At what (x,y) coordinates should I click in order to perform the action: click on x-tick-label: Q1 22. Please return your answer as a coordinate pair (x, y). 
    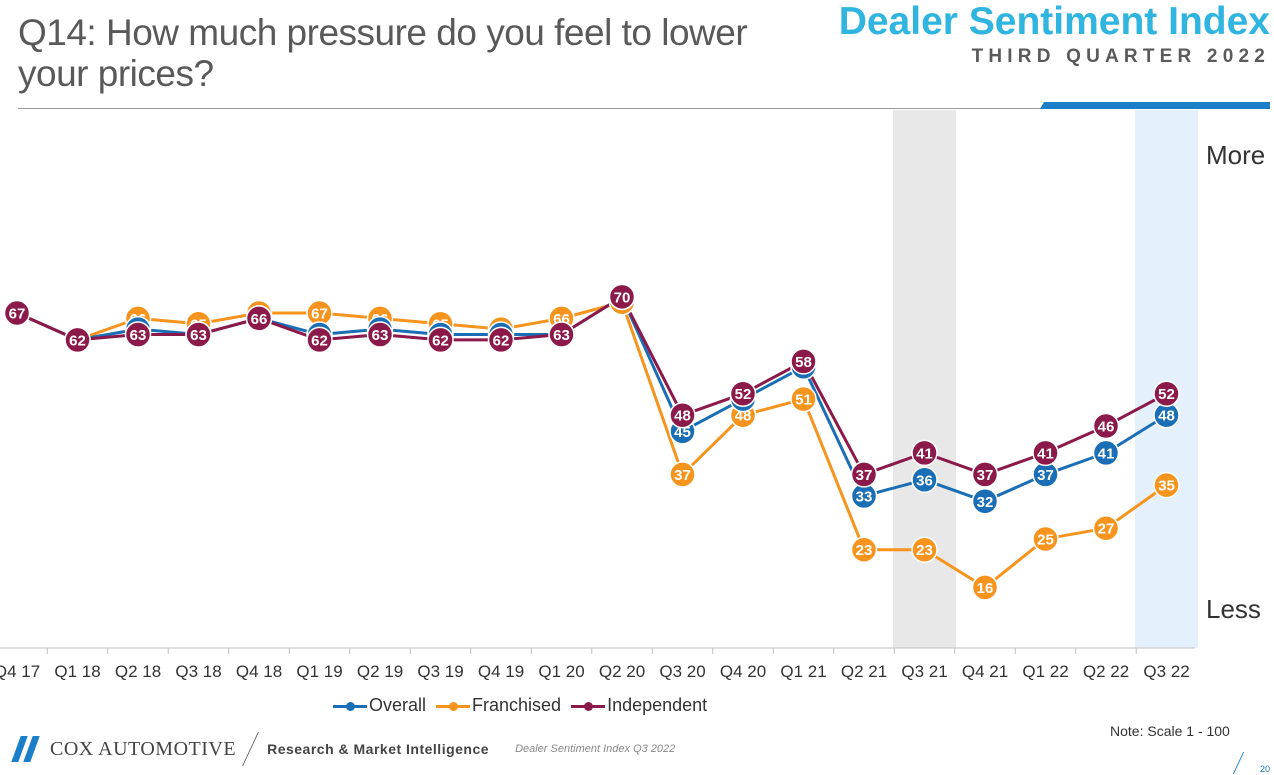
    Looking at the image, I should click on (1045, 671).